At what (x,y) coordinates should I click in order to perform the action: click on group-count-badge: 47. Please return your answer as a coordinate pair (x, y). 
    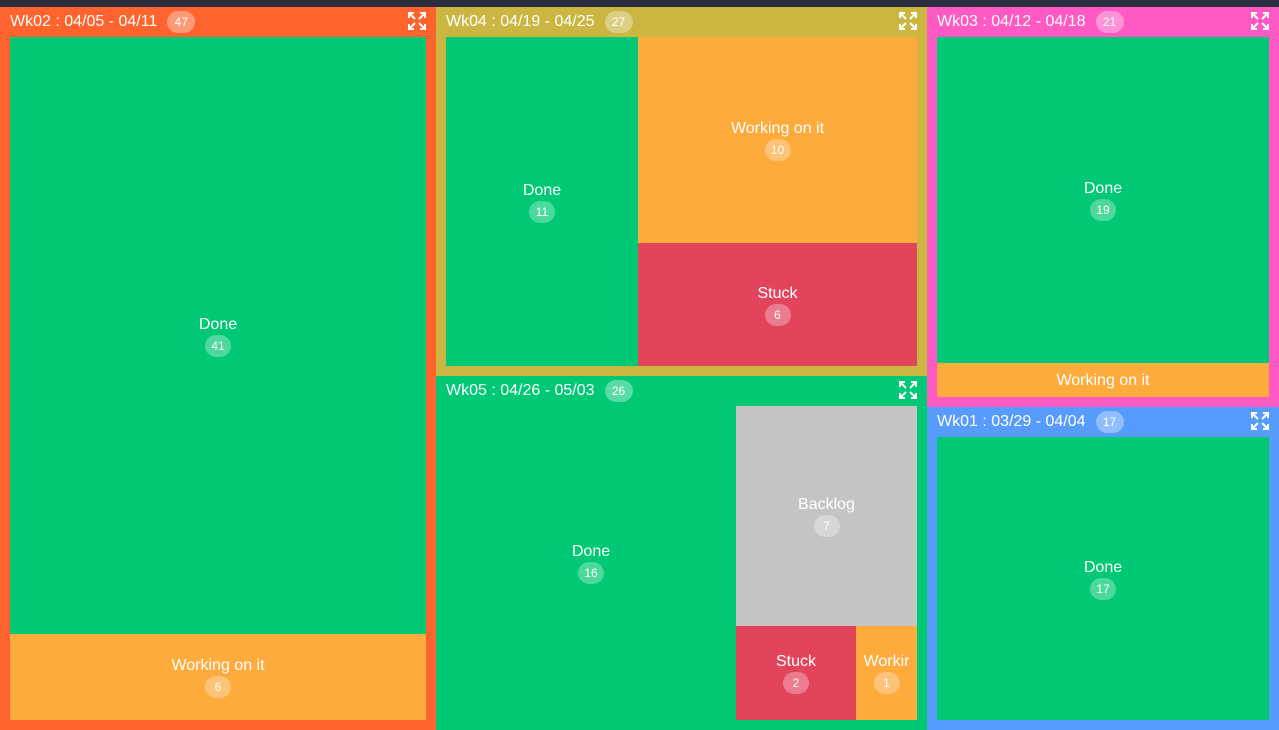
    Looking at the image, I should click on (181, 22).